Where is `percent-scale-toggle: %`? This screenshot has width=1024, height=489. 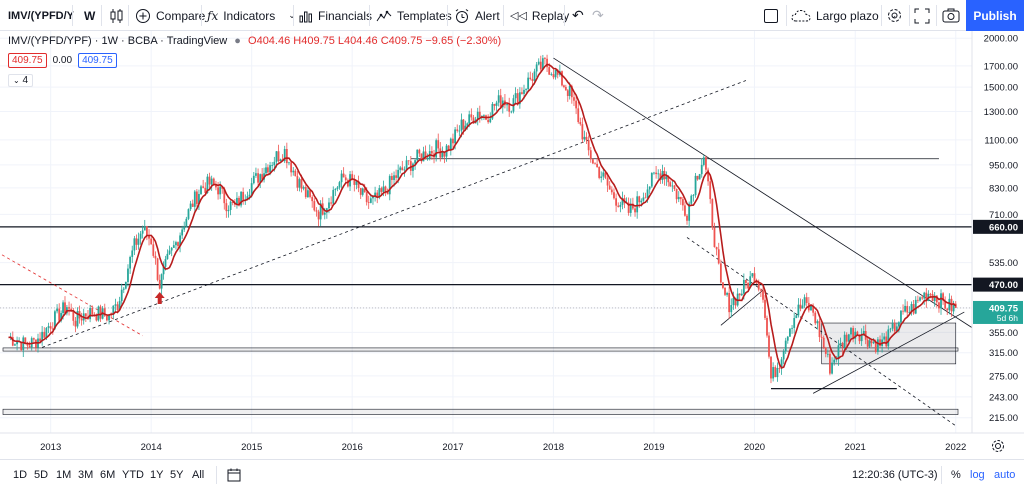
percent-scale-toggle: % is located at coordinates (956, 475).